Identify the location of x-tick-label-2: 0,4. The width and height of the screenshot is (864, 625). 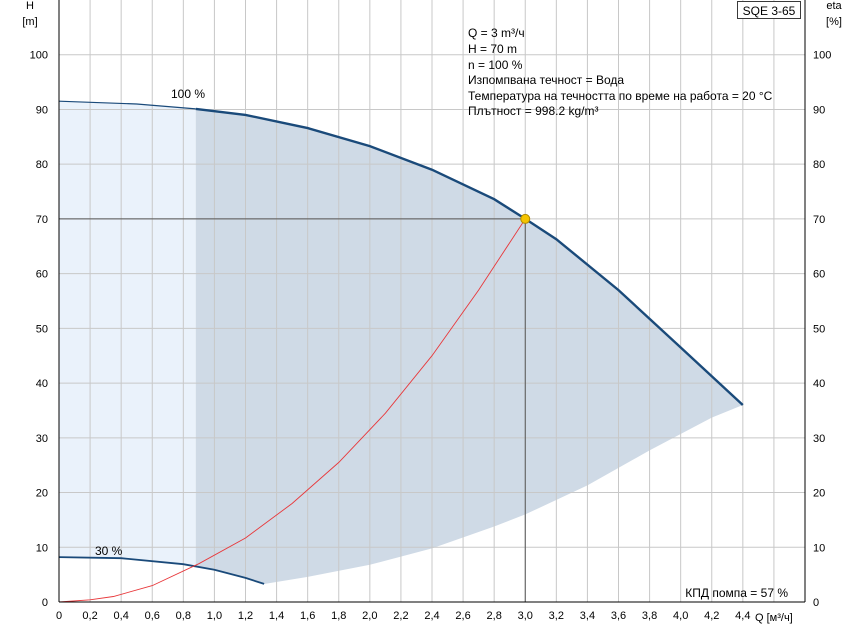
(121, 616).